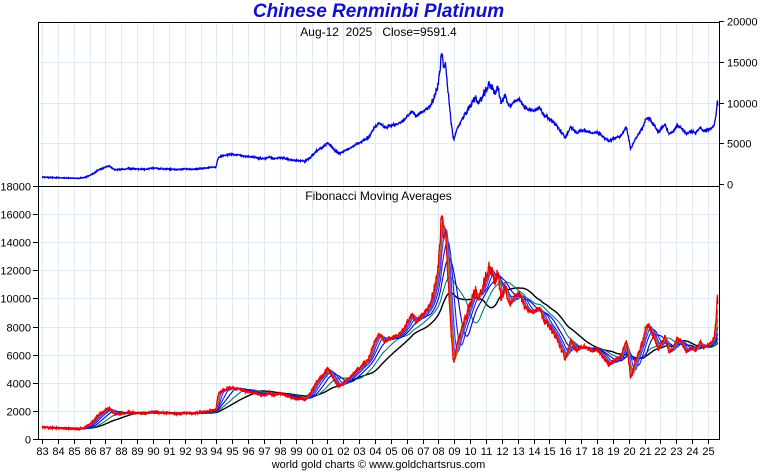  Describe the element at coordinates (708, 452) in the screenshot. I see `x-tick-label: 25` at that location.